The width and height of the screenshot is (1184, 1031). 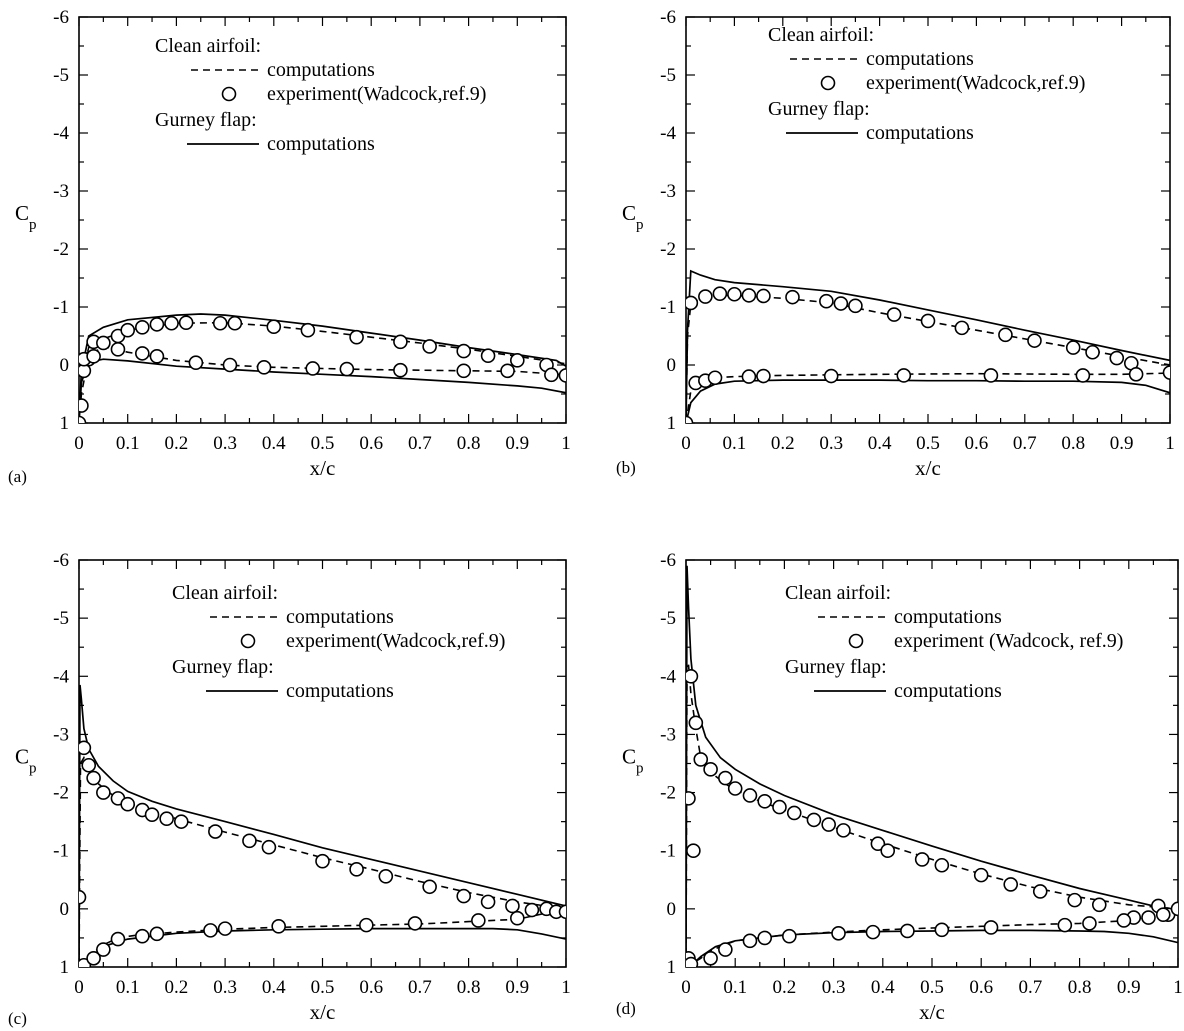 I want to click on panel-b-x-tick-label: 0.7, so click(x=1025, y=443).